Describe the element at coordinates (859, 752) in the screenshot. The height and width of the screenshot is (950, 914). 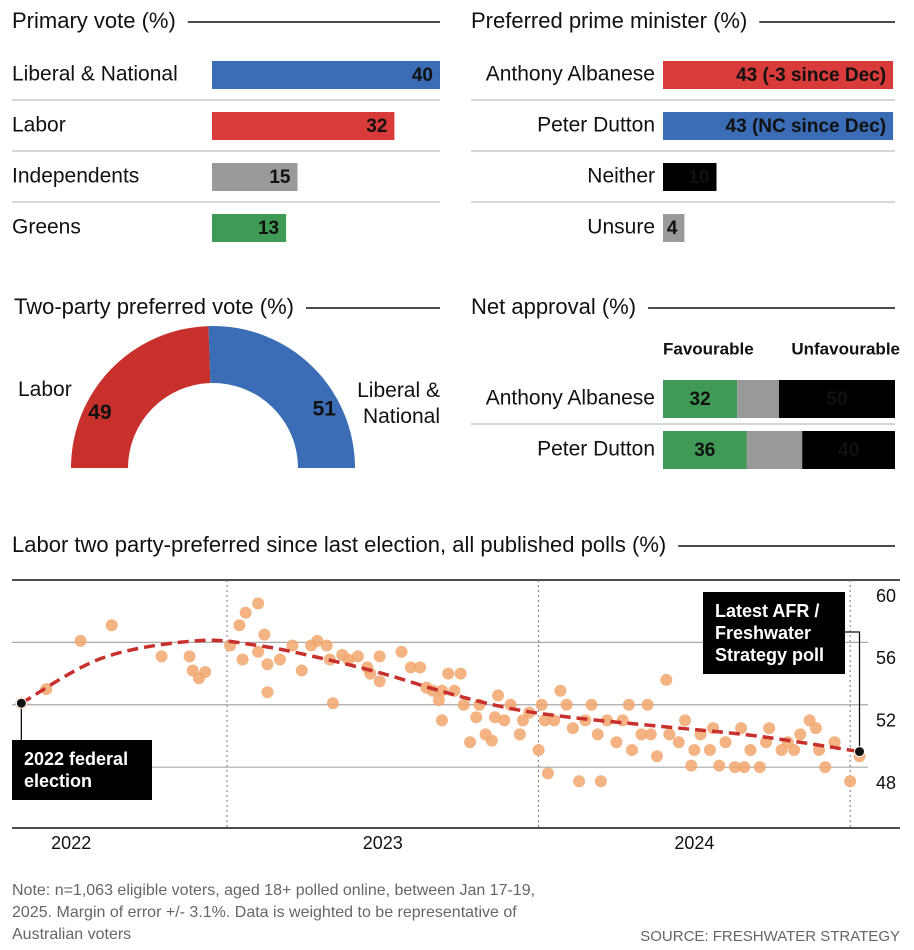
I see `annotation-point` at that location.